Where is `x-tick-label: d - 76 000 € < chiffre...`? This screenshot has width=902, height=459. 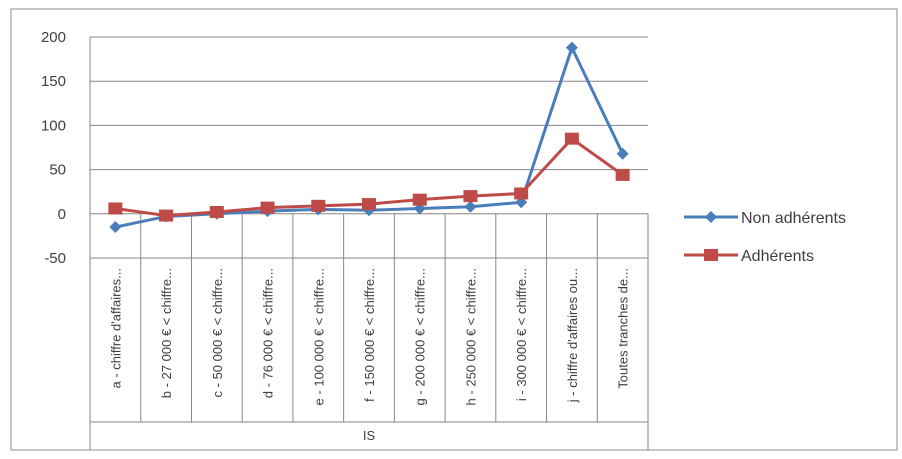 x-tick-label: d - 76 000 € < chiffre... is located at coordinates (268, 333).